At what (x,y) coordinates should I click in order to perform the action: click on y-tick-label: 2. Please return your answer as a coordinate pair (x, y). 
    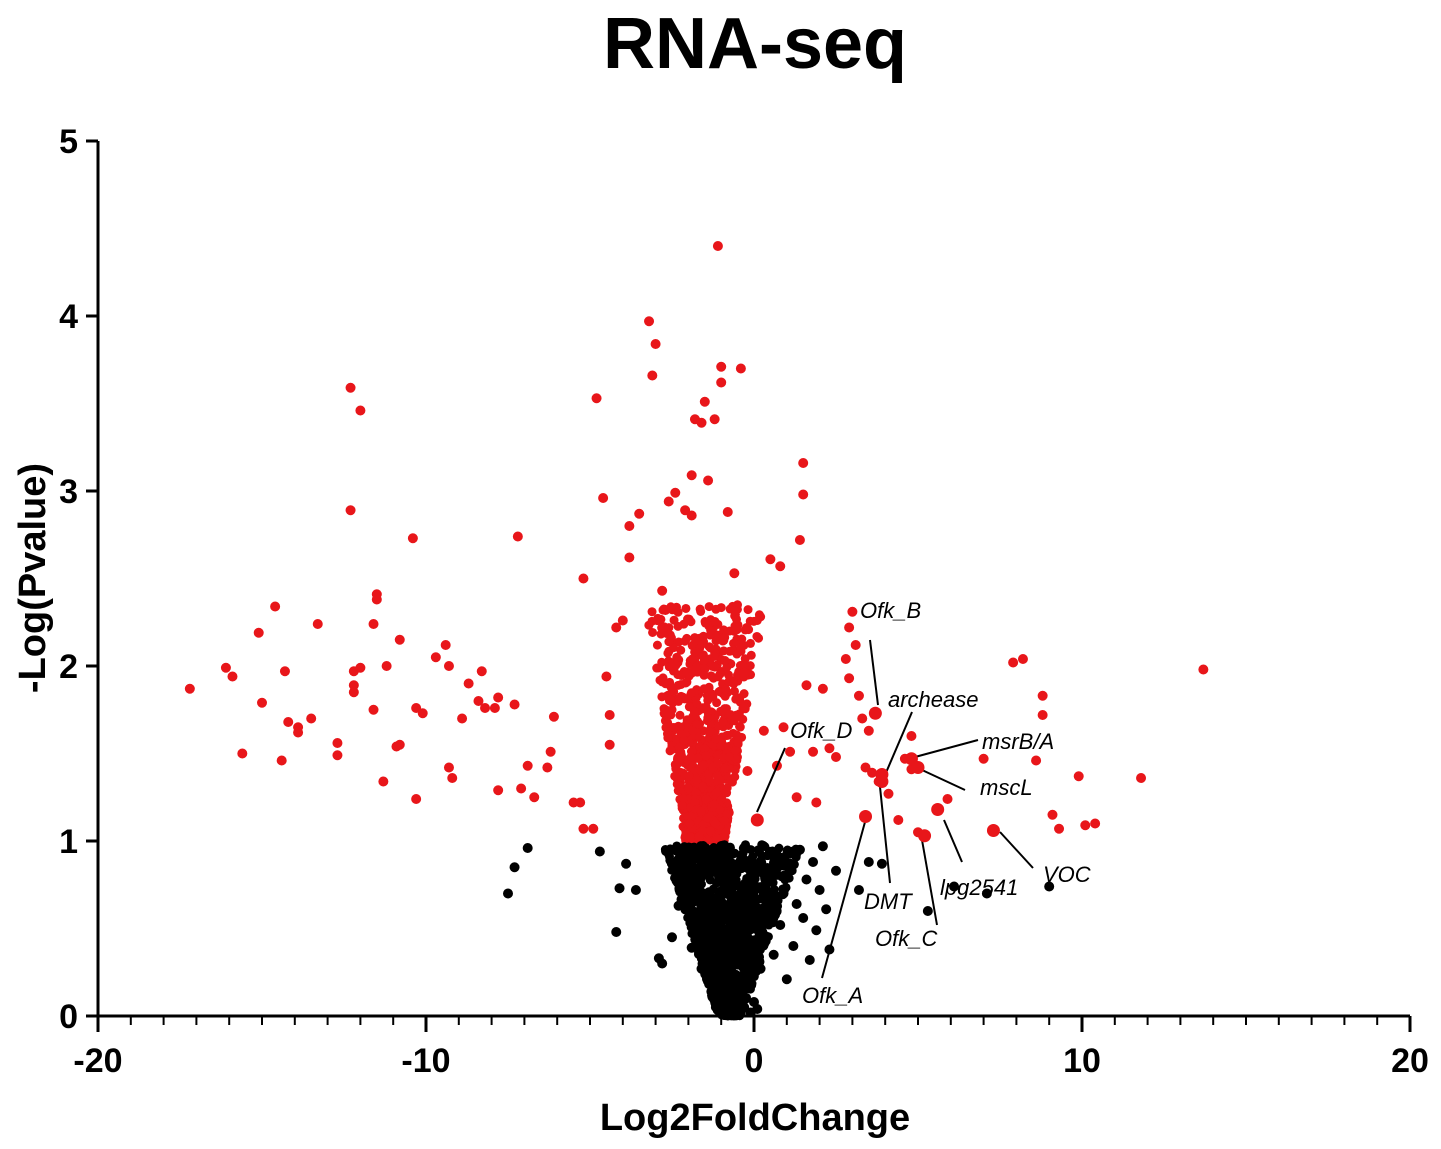
    Looking at the image, I should click on (68, 667).